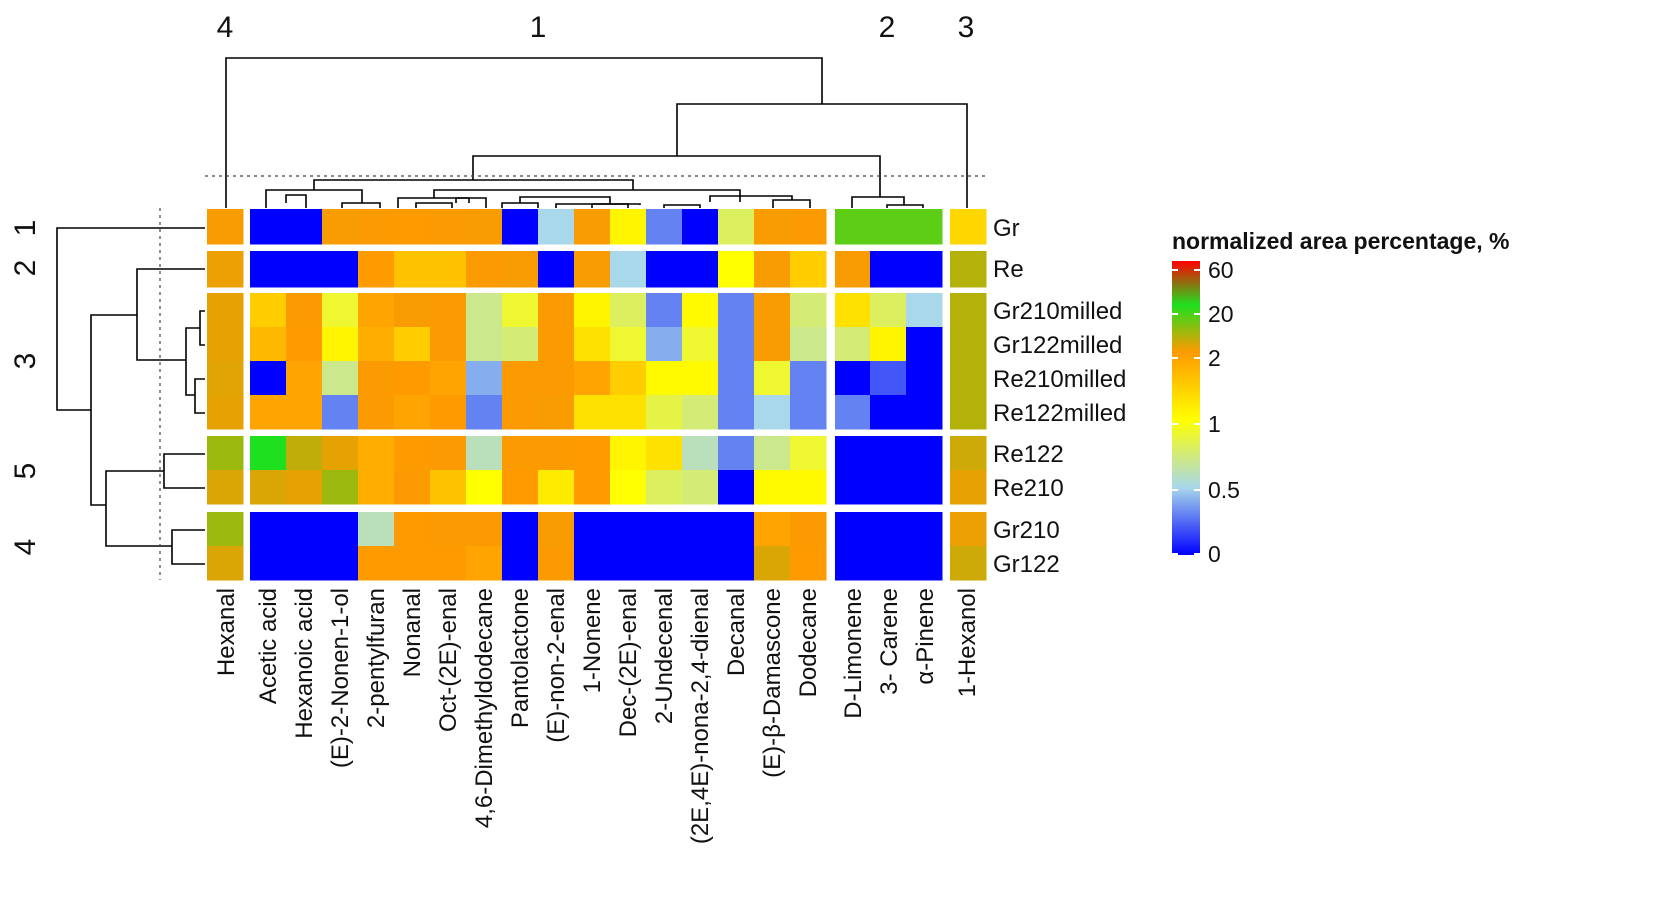  I want to click on column-label: 2-pentylfuran, so click(376, 658).